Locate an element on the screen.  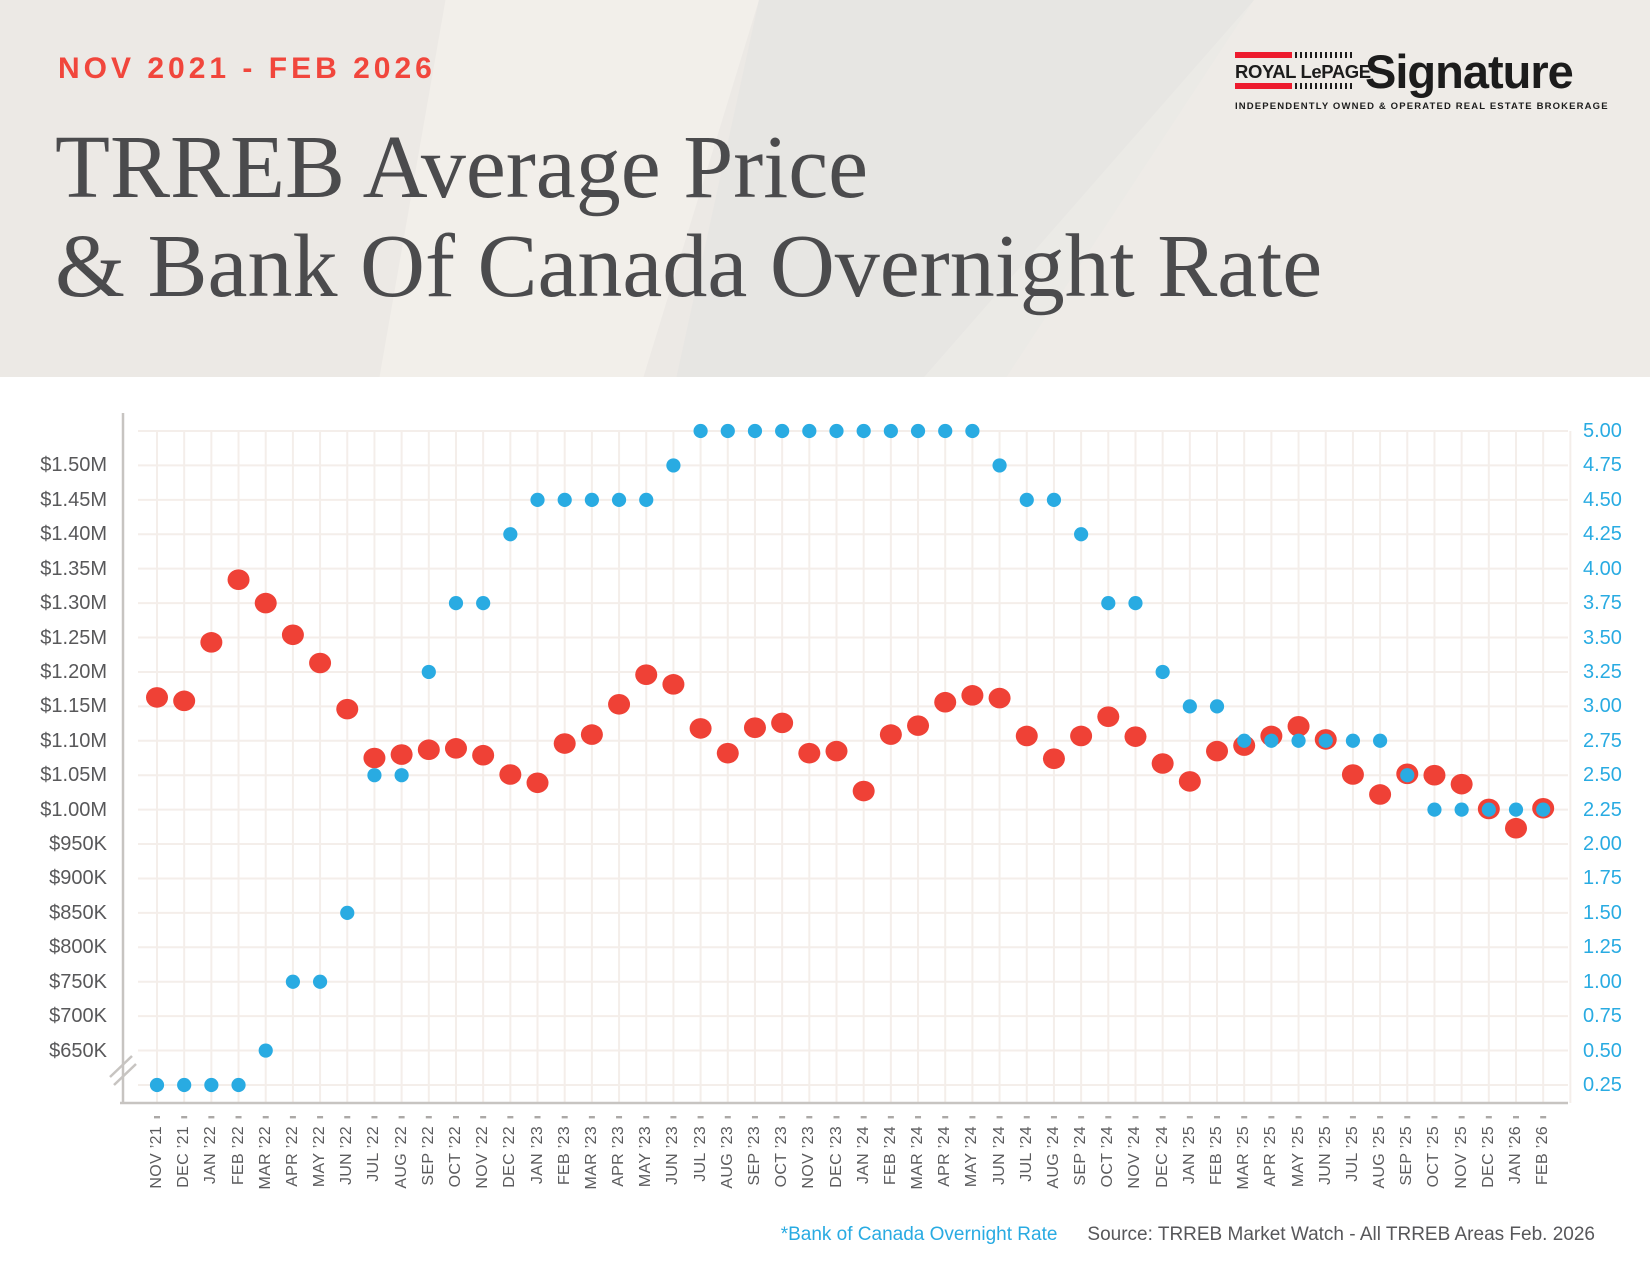
x-axis-label: AUG ’25 is located at coordinates (1380, 1157).